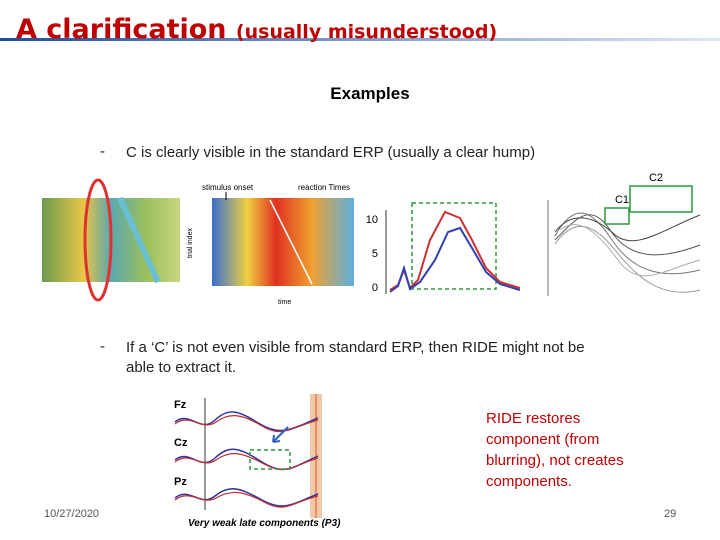 This screenshot has width=720, height=540. I want to click on footer-date: 10/27/2020, so click(72, 514).